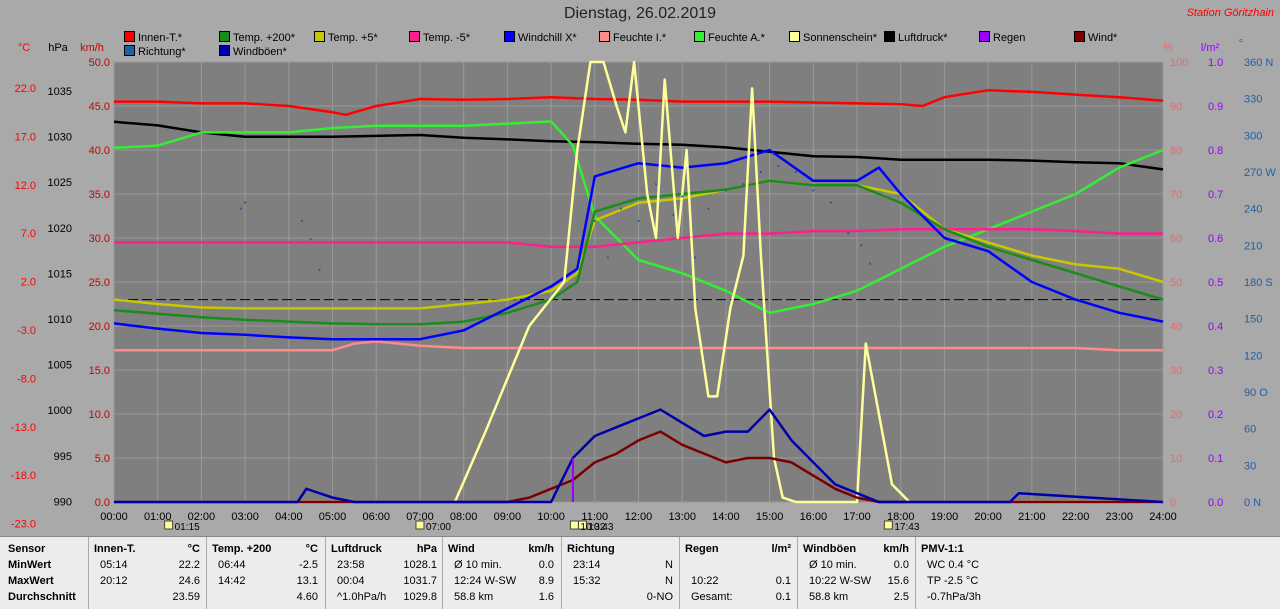  I want to click on tick-direction: 180 S, so click(1258, 283).